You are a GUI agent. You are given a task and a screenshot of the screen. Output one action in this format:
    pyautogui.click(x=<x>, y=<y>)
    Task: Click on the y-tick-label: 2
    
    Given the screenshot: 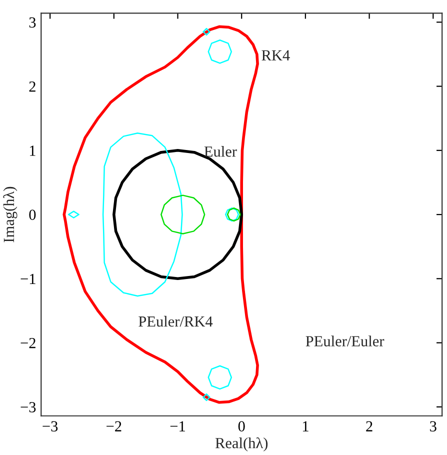 What is the action you would take?
    pyautogui.click(x=32, y=86)
    